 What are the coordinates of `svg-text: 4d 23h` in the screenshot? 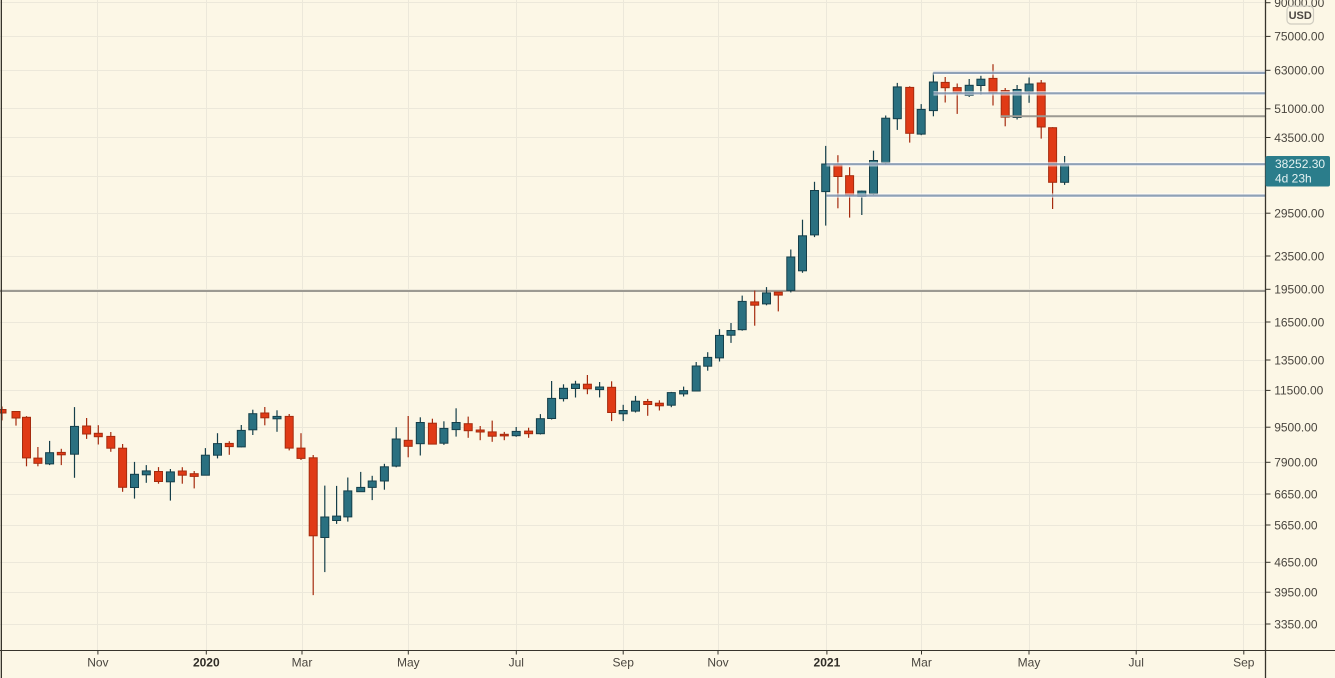 It's located at (1293, 179).